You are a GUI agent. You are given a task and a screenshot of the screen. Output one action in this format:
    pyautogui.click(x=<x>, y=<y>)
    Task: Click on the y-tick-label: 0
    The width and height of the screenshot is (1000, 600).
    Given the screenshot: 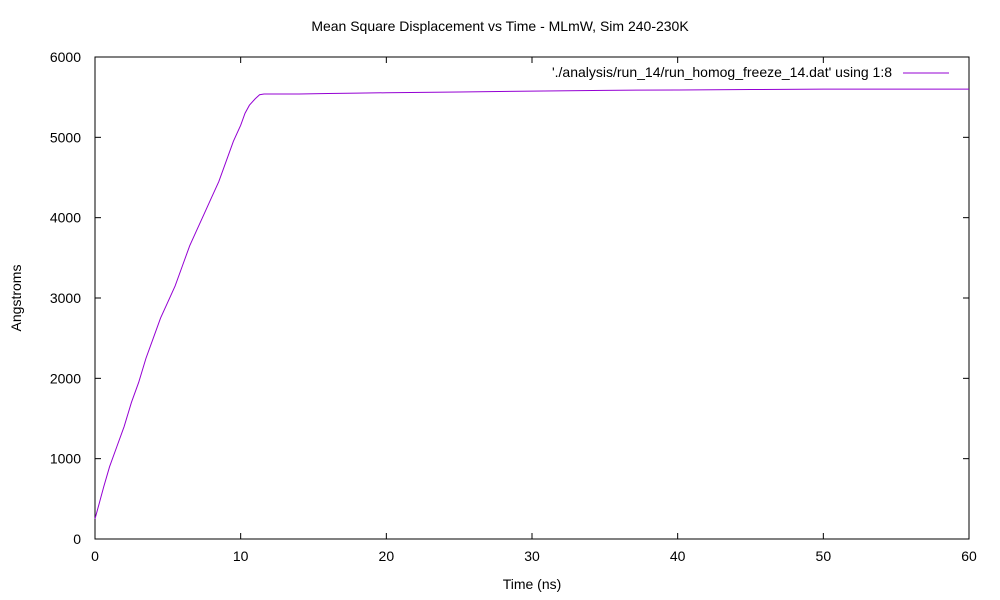 What is the action you would take?
    pyautogui.click(x=77, y=539)
    